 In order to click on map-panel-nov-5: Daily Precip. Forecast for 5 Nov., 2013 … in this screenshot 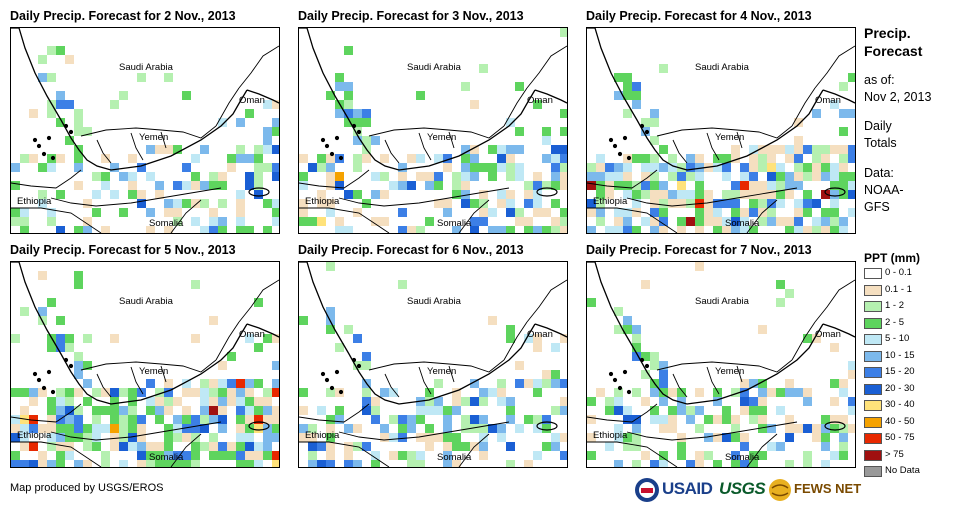, I will do `click(149, 356)`.